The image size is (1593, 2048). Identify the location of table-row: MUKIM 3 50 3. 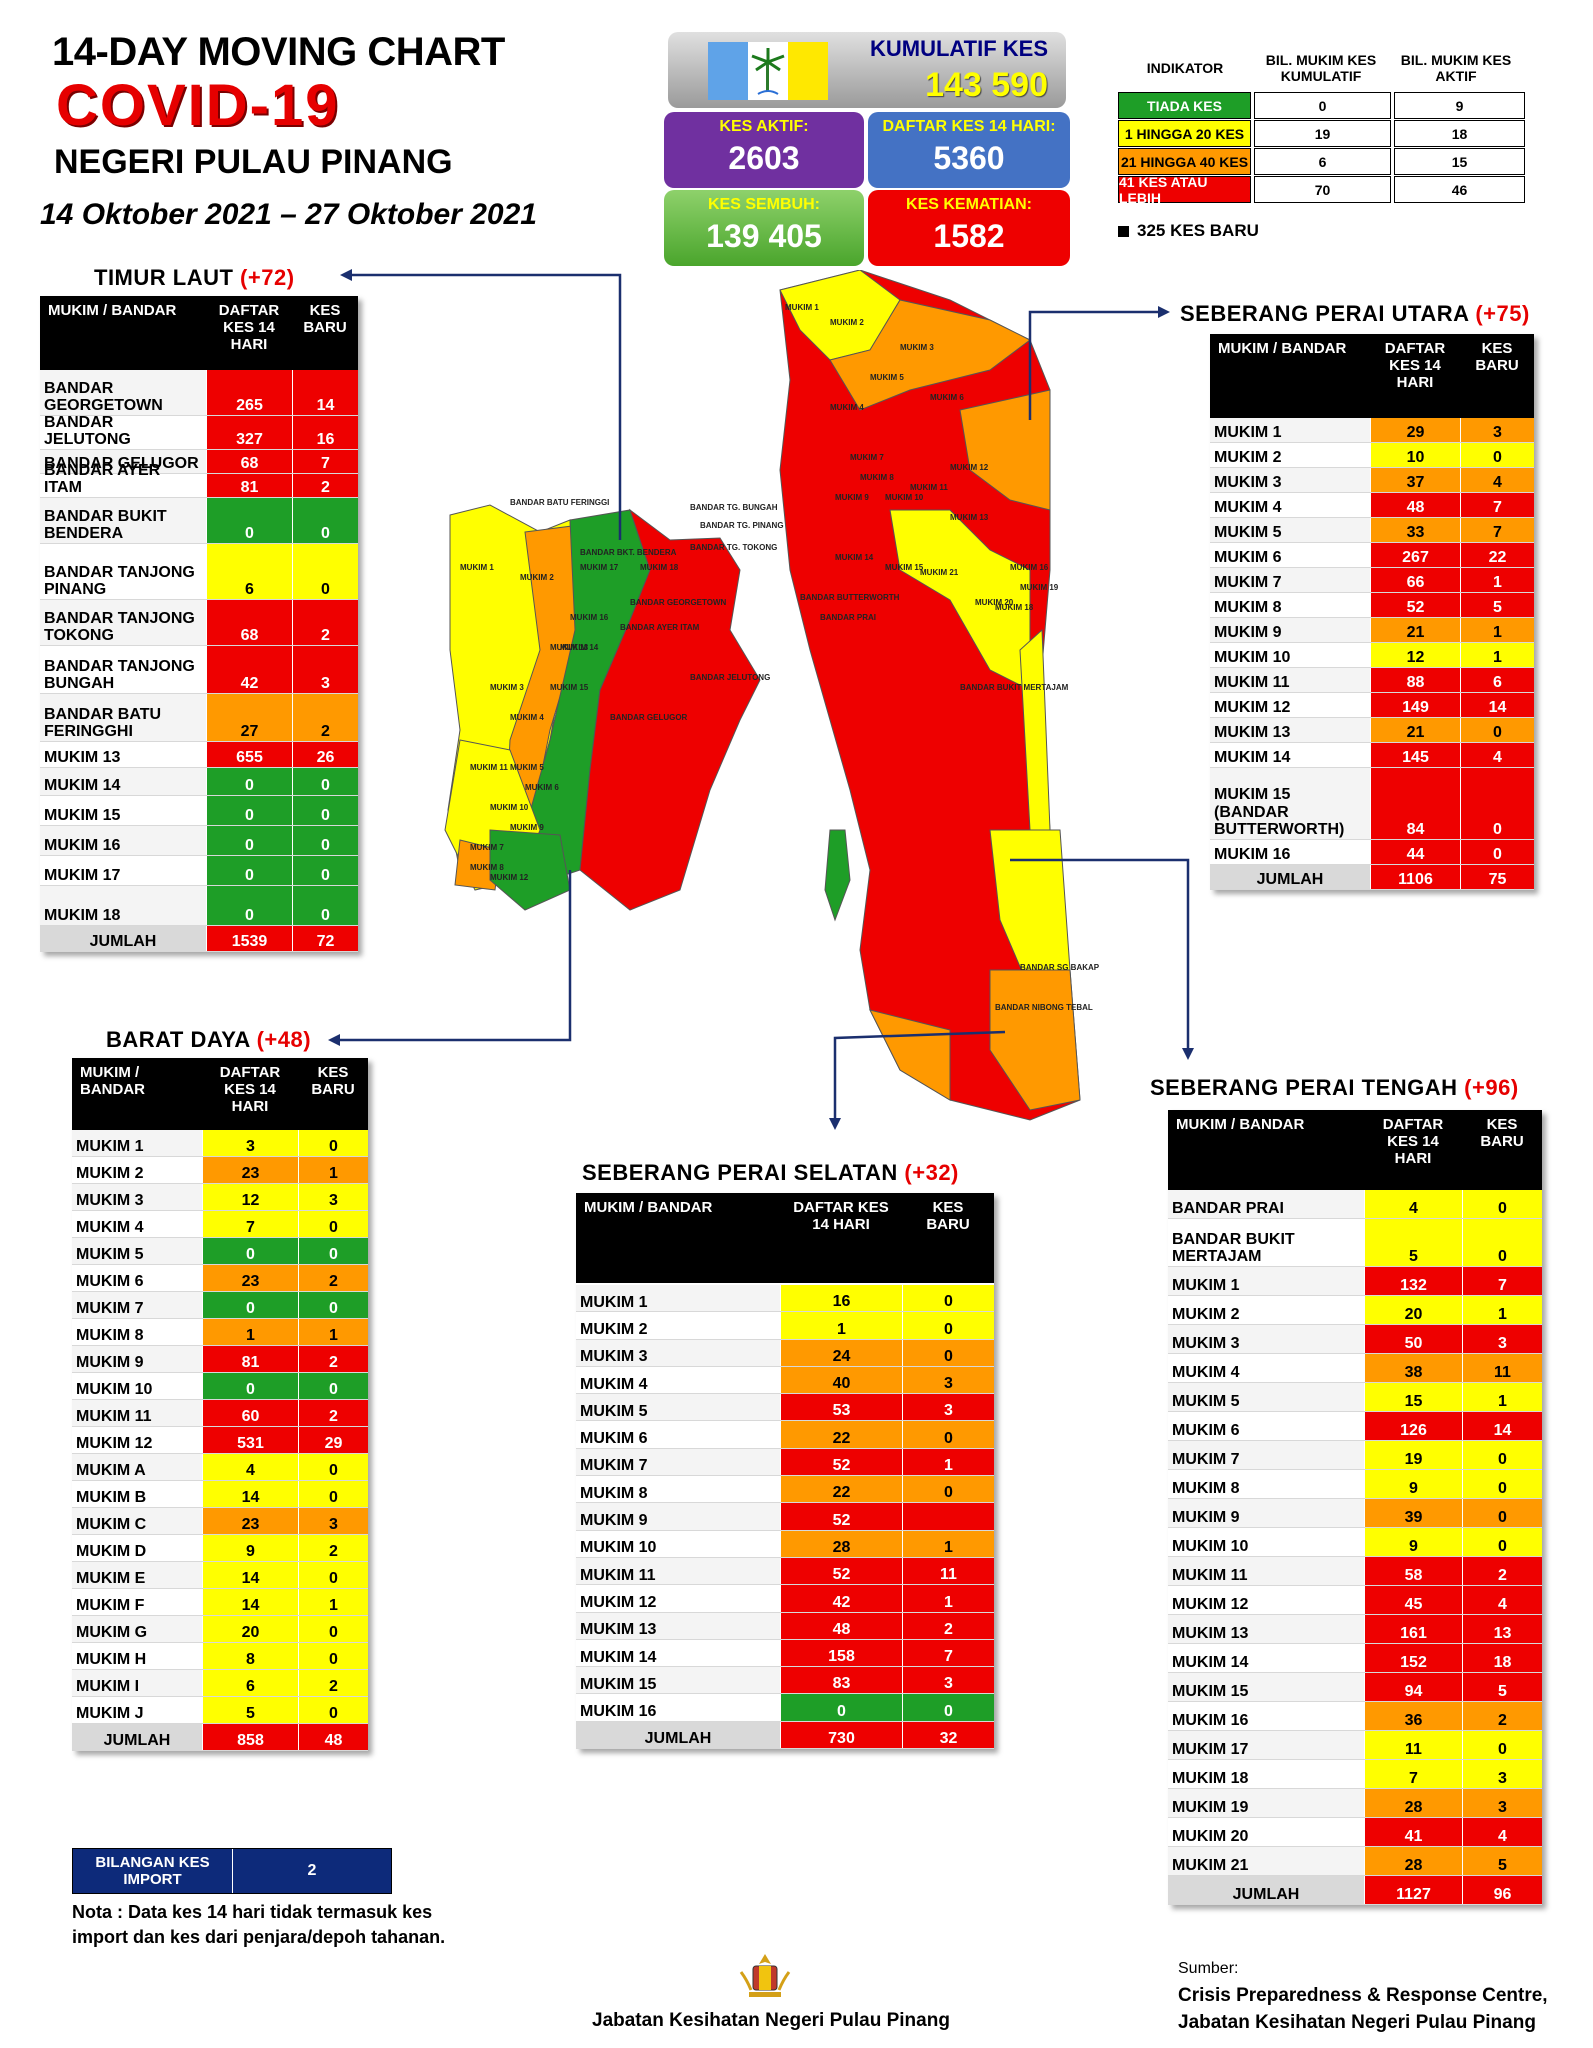
(1355, 1339).